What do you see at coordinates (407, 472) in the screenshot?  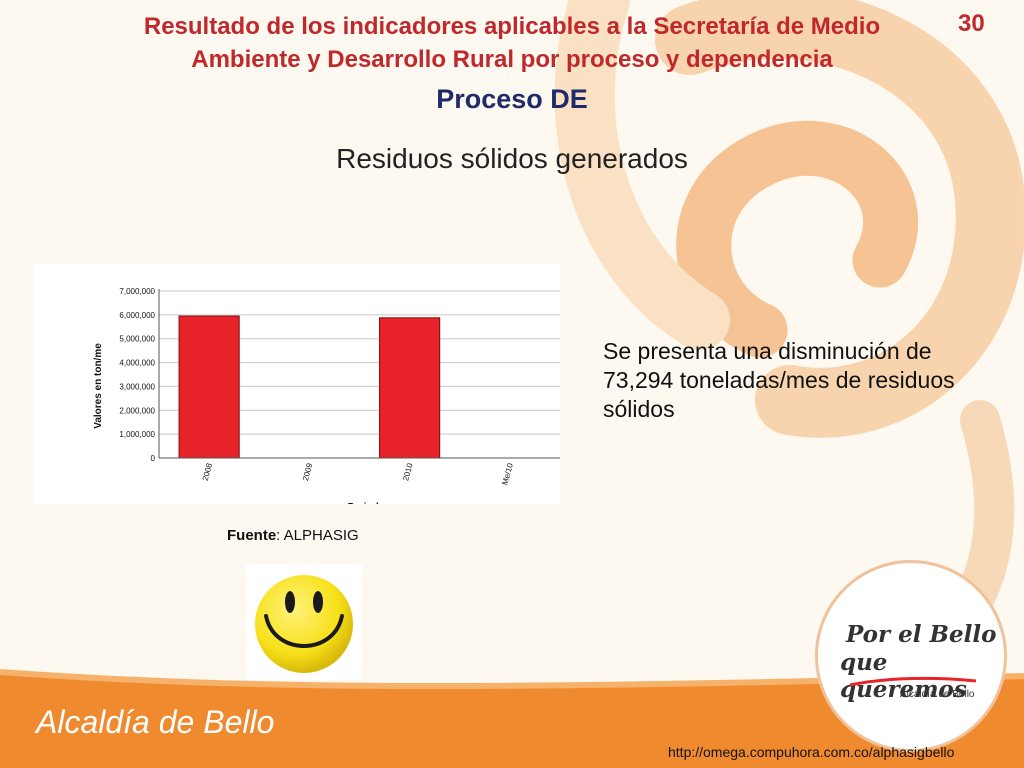 I see `x-tick-label: 2010` at bounding box center [407, 472].